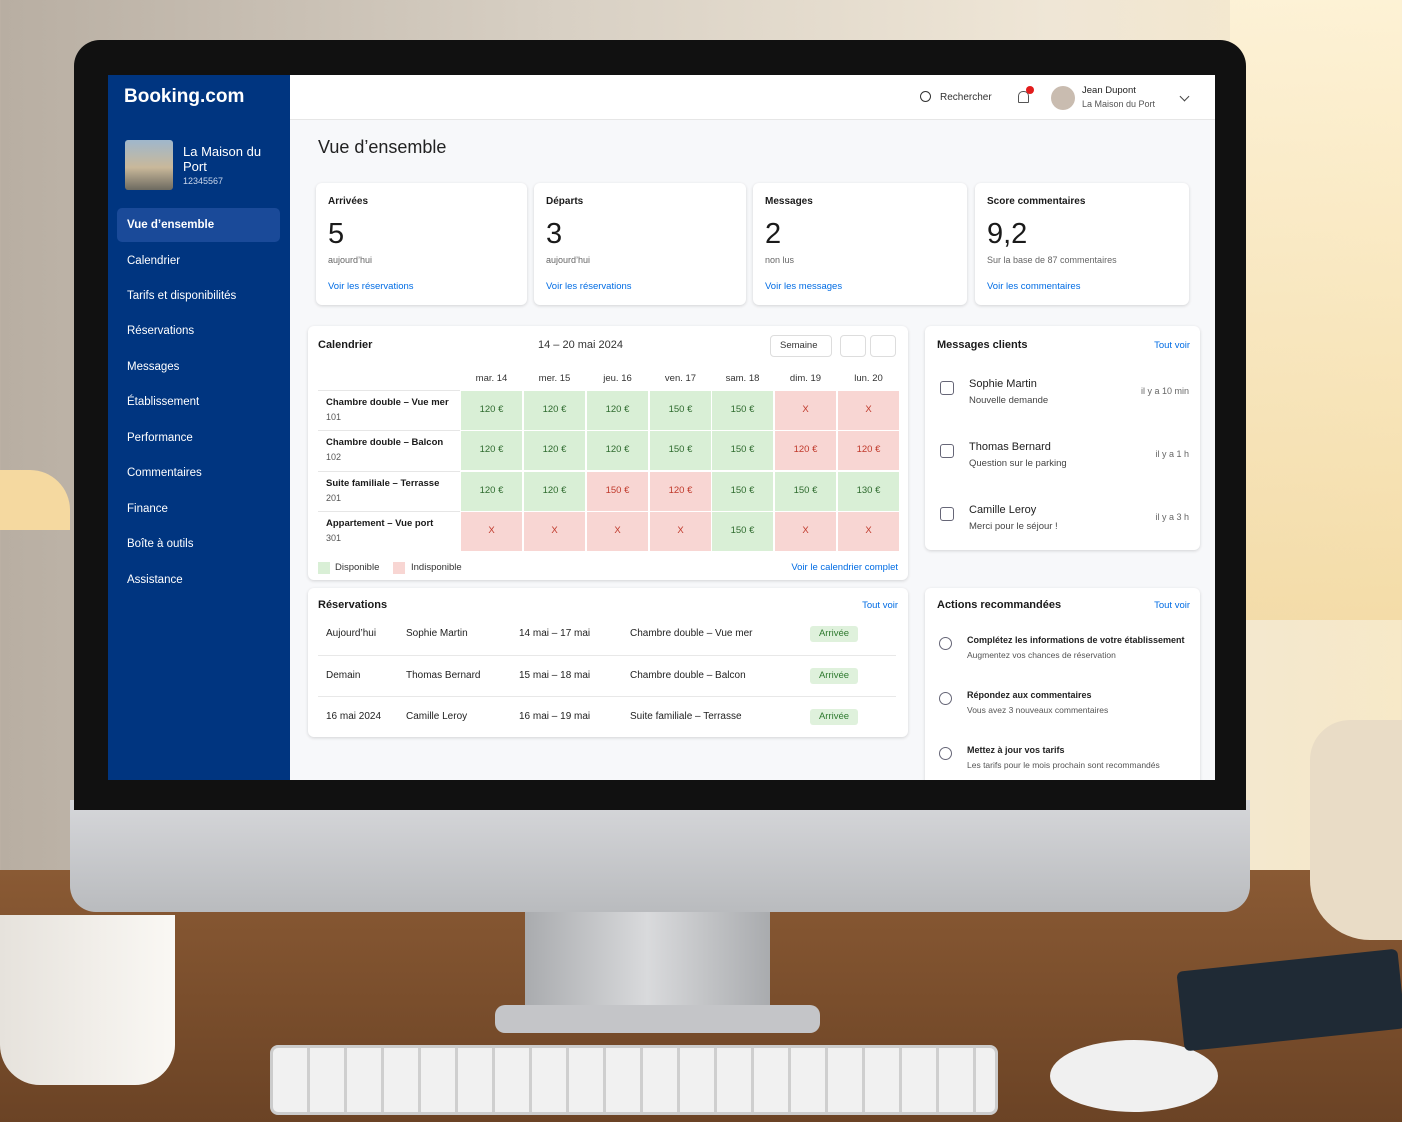  Describe the element at coordinates (1134, 1076) in the screenshot. I see `mouse` at that location.